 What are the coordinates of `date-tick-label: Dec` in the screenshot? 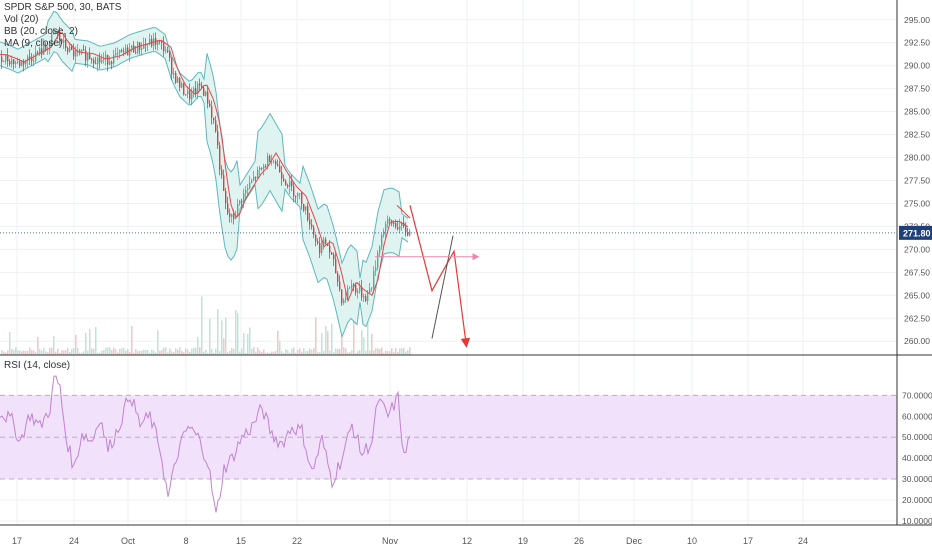 It's located at (634, 541).